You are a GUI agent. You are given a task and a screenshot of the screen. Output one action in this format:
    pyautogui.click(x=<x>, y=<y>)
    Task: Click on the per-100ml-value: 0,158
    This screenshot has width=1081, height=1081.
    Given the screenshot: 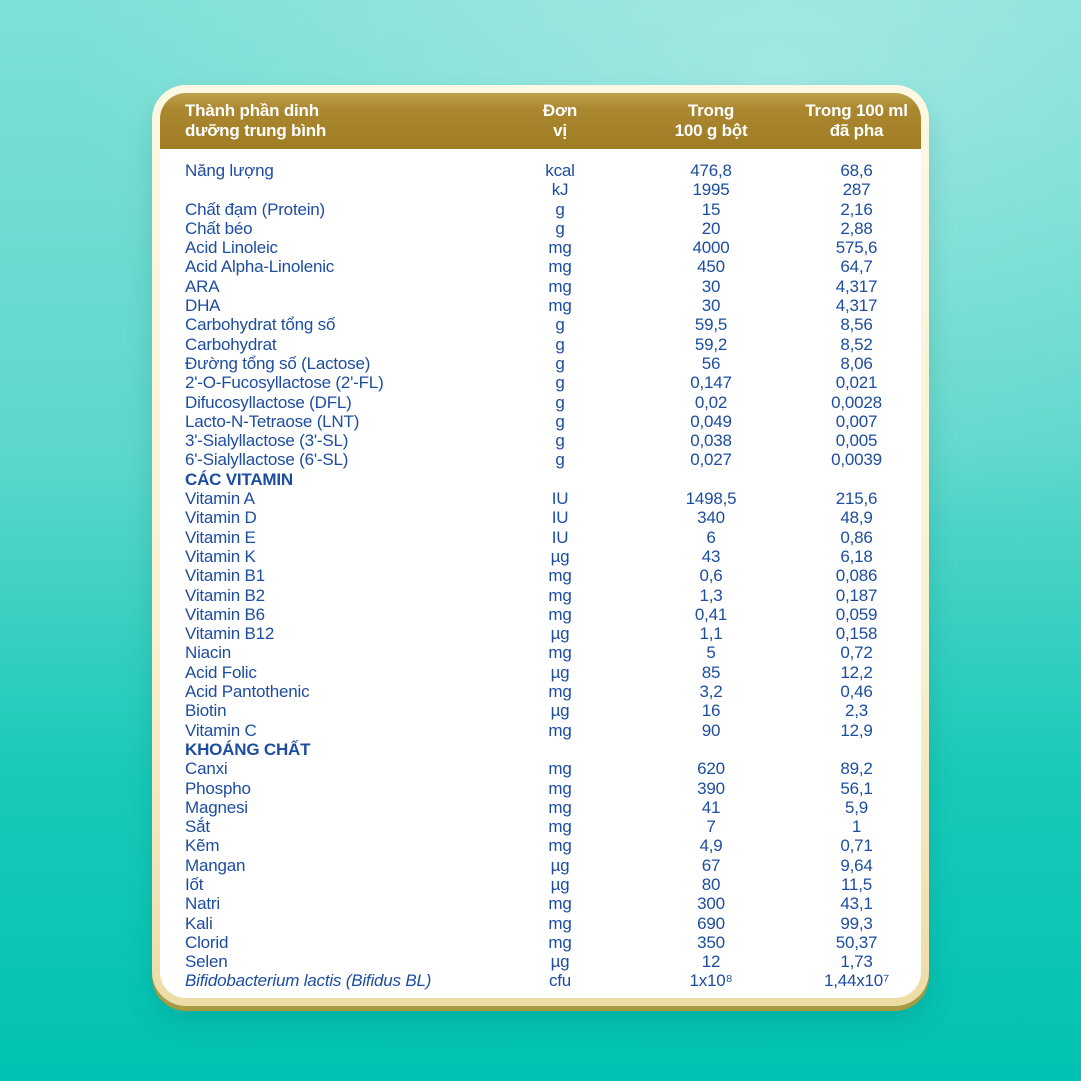 What is the action you would take?
    pyautogui.click(x=856, y=634)
    